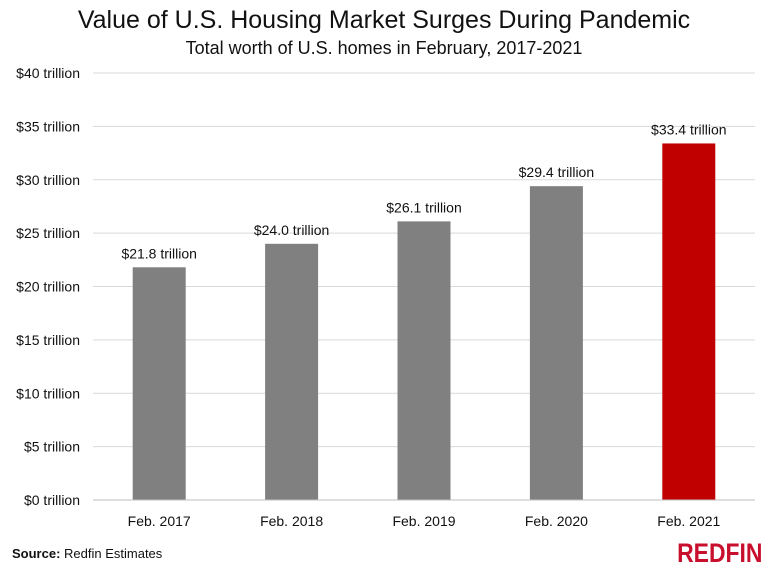  I want to click on x-tick-label: Feb. 2019, so click(423, 521).